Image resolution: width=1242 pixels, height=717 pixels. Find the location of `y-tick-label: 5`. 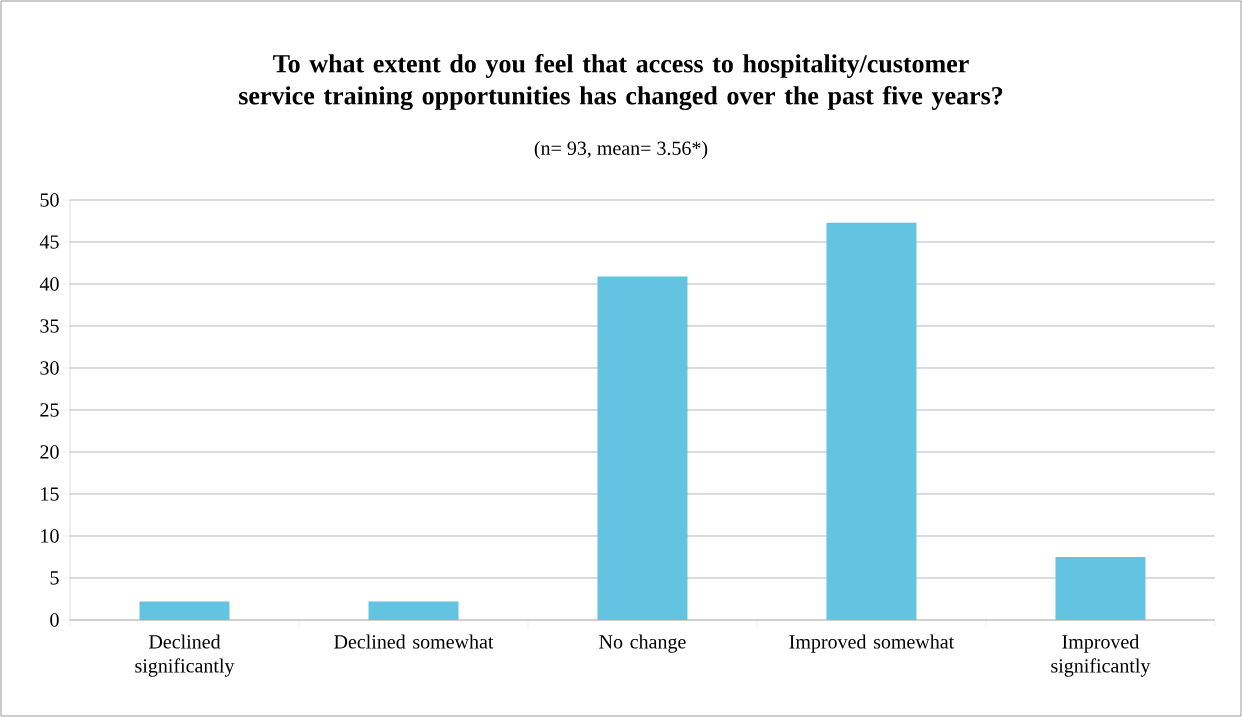

y-tick-label: 5 is located at coordinates (54, 578).